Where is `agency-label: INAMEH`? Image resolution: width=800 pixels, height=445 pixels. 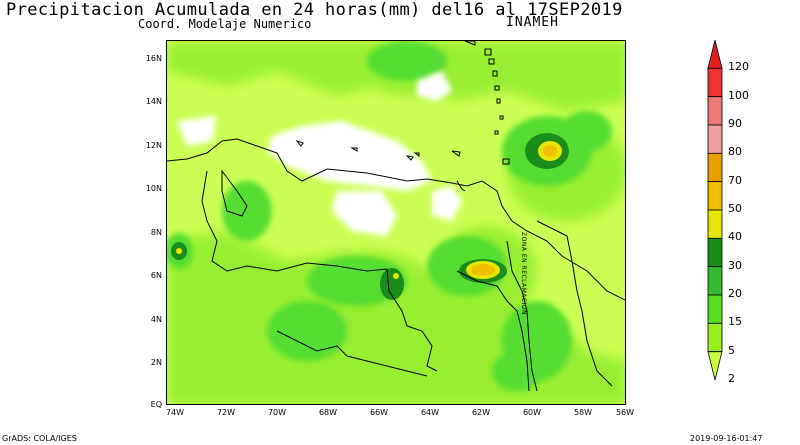
agency-label: INAMEH is located at coordinates (532, 22).